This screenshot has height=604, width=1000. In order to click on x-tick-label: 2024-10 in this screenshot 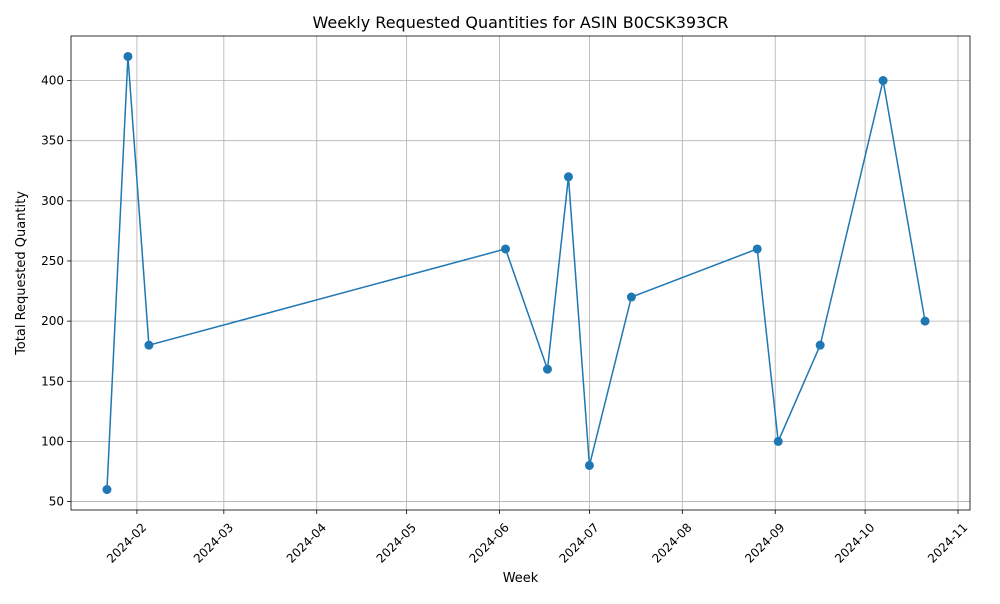, I will do `click(854, 542)`.